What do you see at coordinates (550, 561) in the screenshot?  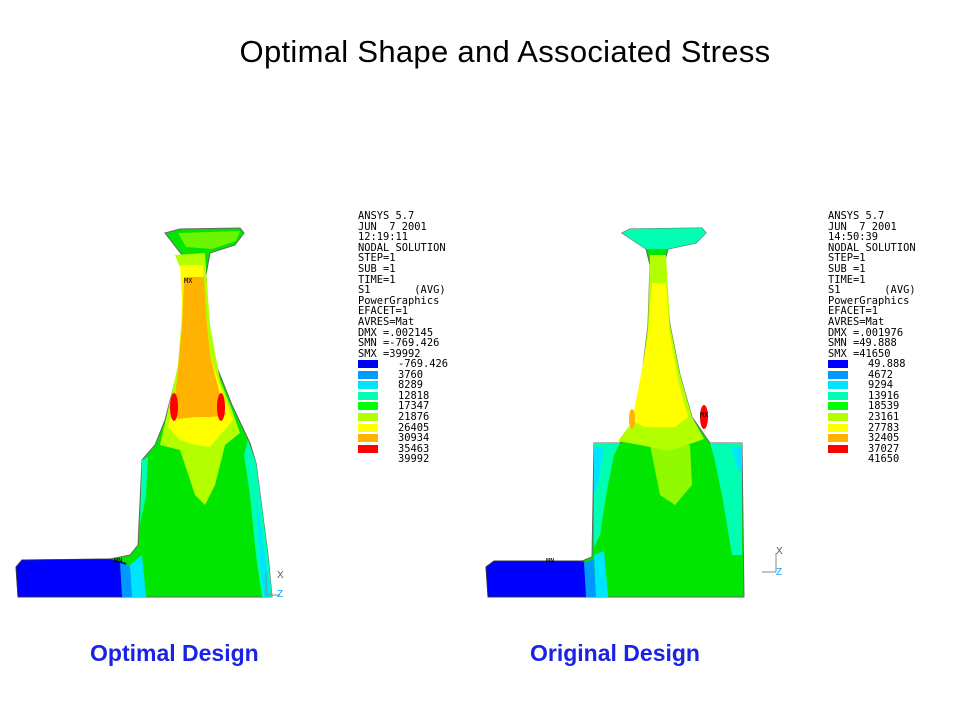 I see `original-mn-marker: MN` at bounding box center [550, 561].